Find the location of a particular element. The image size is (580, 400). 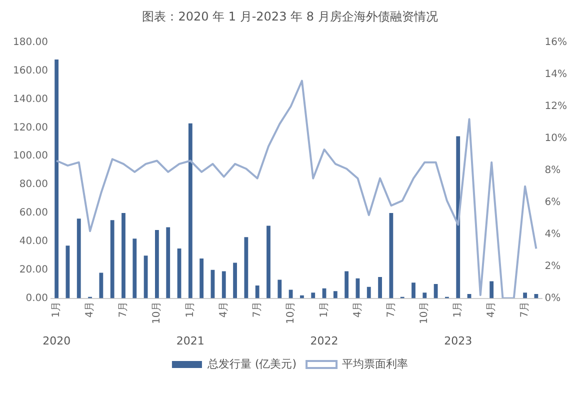

y-tick-label: 180.00 is located at coordinates (30, 42).